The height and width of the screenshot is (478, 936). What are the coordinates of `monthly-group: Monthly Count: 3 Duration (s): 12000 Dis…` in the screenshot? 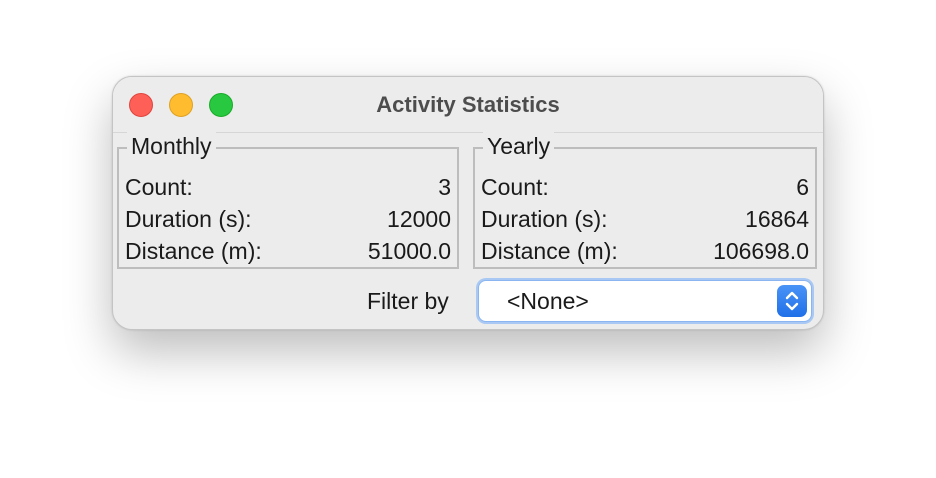 It's located at (288, 200).